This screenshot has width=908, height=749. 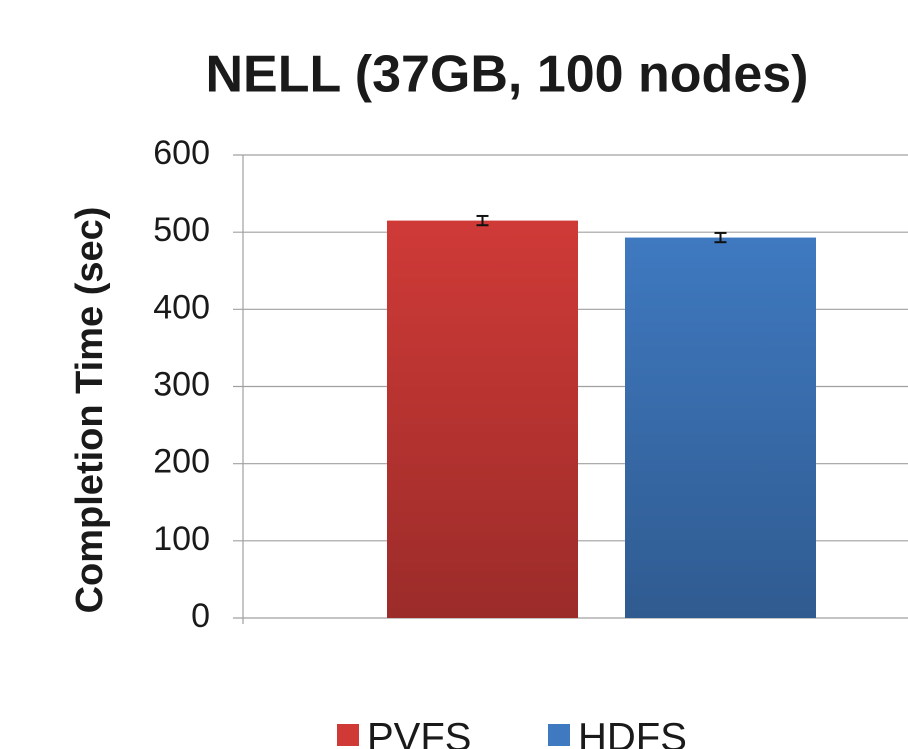 I want to click on chart-title: NELL (37GB, 100 nodes), so click(x=507, y=75).